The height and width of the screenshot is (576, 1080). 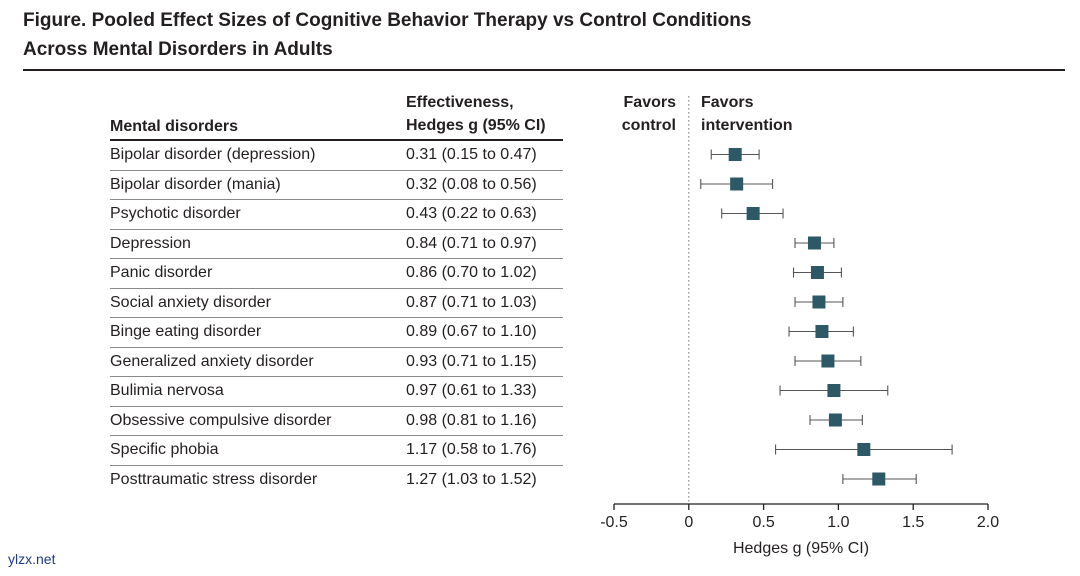 I want to click on disorder-label: Specific phobia, so click(x=164, y=449).